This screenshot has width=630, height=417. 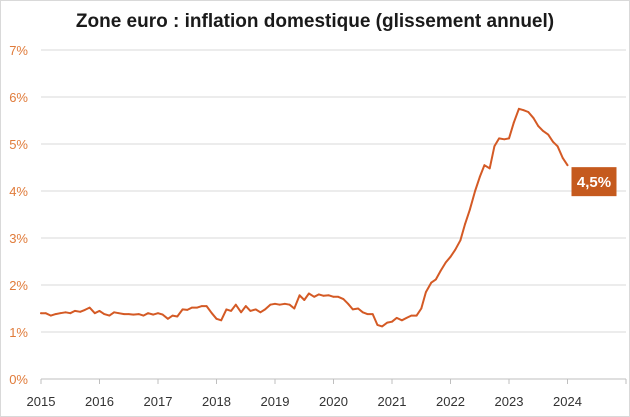 I want to click on x-tick-label: 2015, so click(x=41, y=401).